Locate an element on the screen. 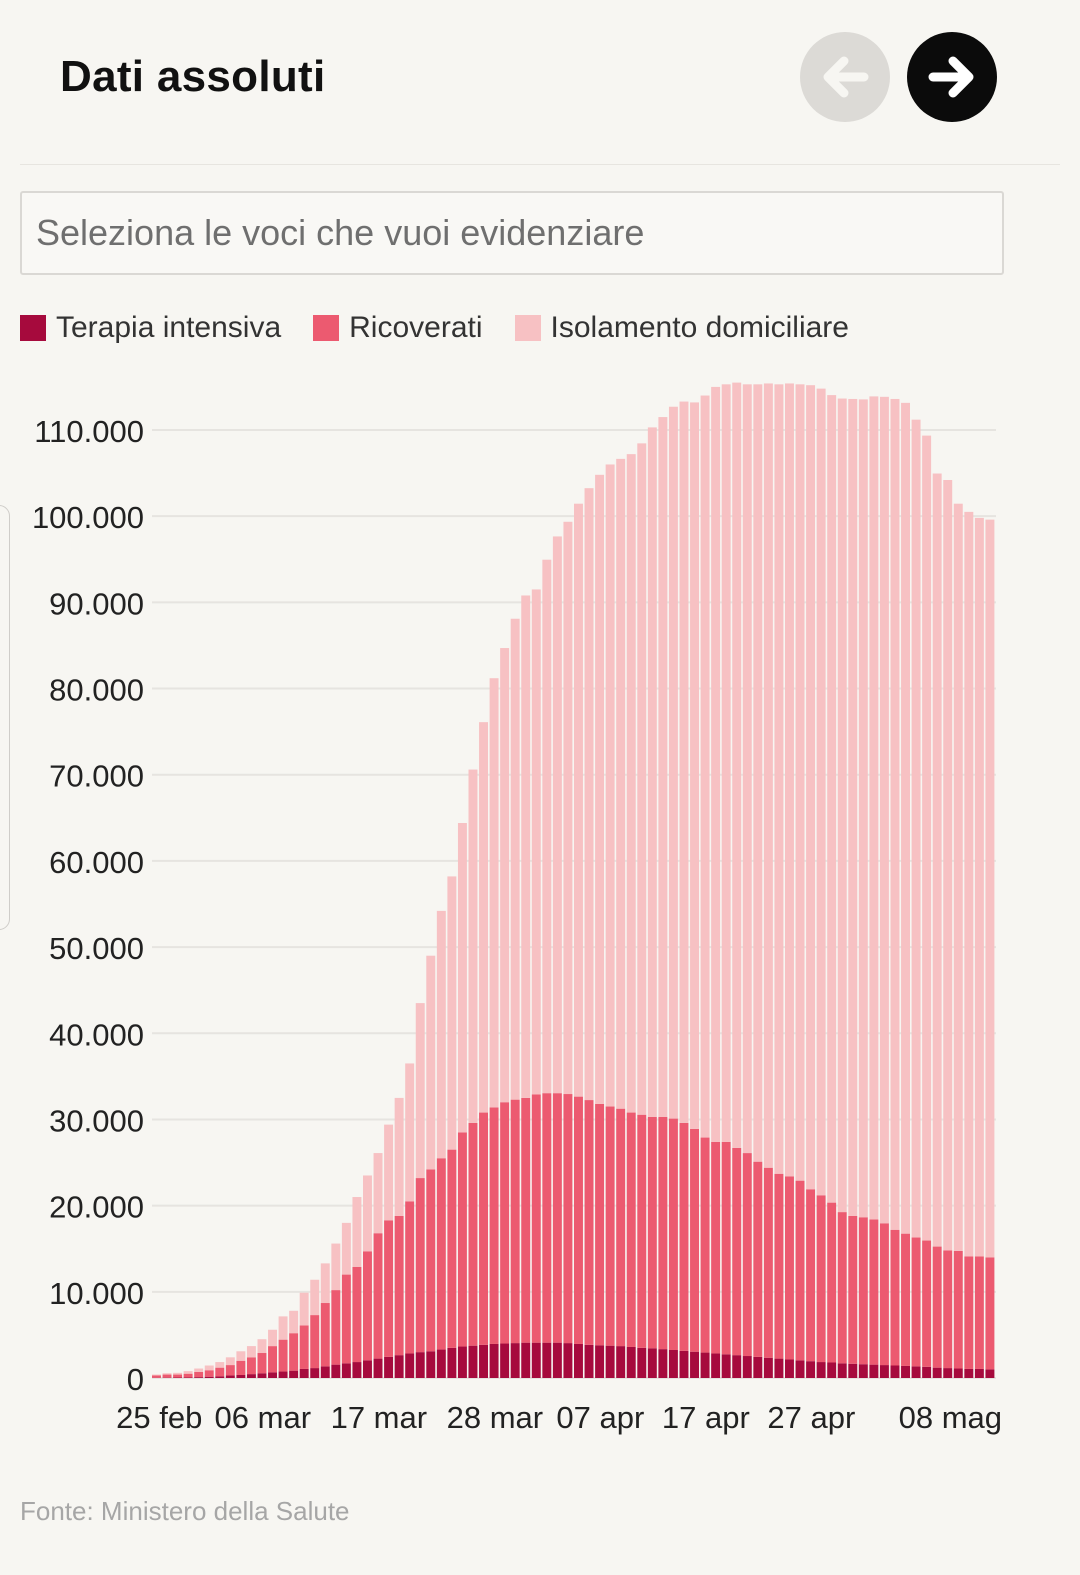 The image size is (1080, 1575). legend-item-isolamento-domiciliare: Isolamento domiciliare is located at coordinates (681, 328).